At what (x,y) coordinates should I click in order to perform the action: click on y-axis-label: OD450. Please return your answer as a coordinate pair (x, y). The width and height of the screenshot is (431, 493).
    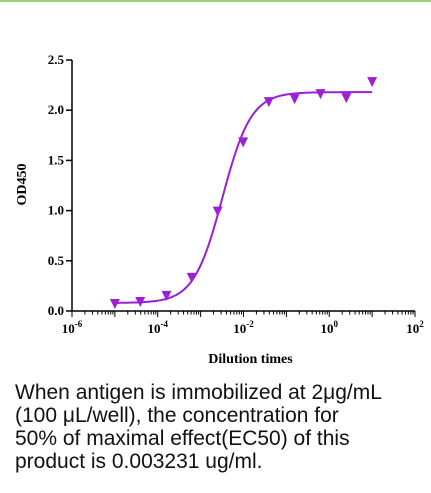
    Looking at the image, I should click on (22, 185).